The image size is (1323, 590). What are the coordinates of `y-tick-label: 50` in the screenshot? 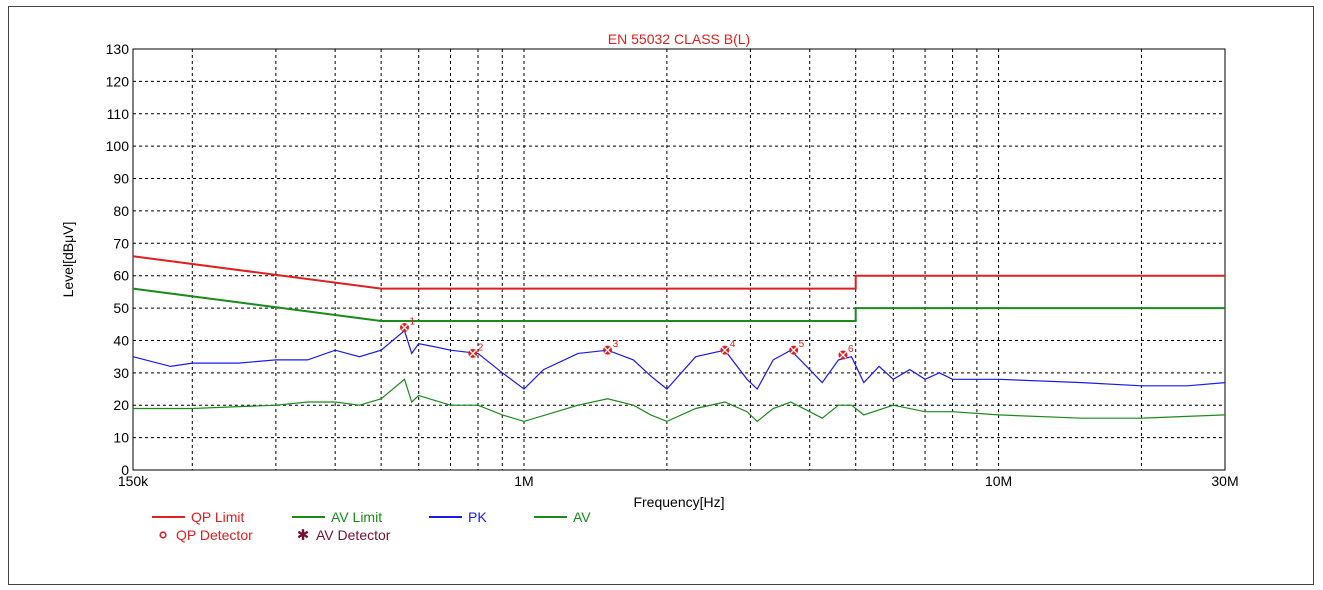 It's located at (121, 308).